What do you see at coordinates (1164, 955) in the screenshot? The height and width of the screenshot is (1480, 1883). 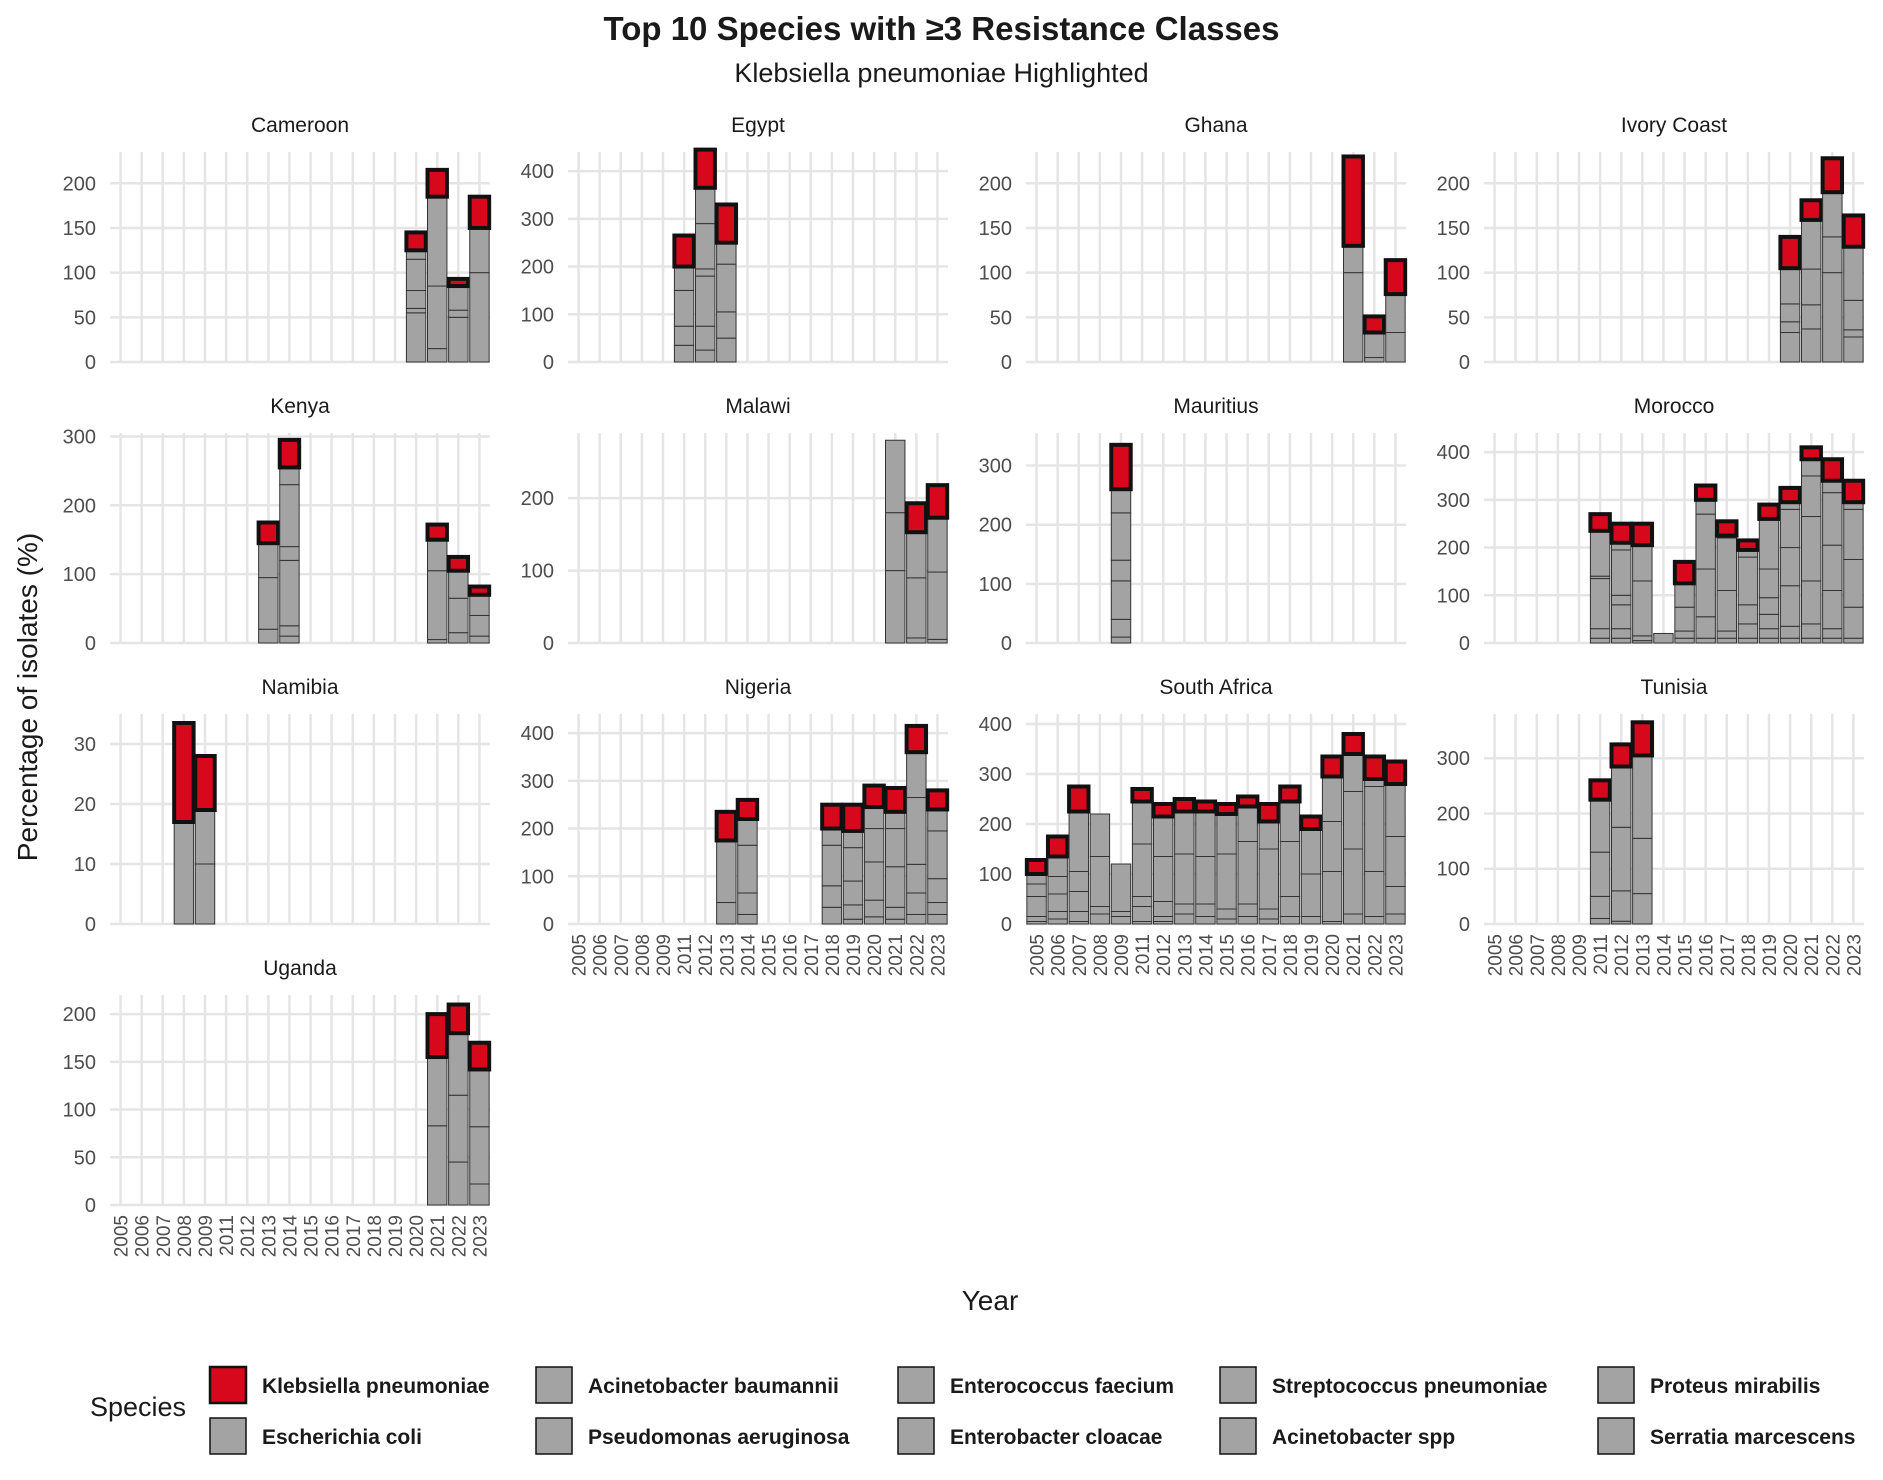 I see `x-tick-label: 2012` at bounding box center [1164, 955].